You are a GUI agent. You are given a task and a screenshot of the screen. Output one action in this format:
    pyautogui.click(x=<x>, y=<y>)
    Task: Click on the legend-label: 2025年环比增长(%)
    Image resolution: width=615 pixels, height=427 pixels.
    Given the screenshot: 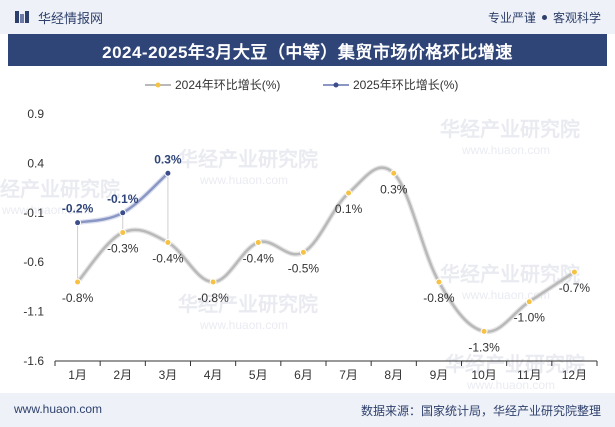 What is the action you would take?
    pyautogui.click(x=405, y=85)
    